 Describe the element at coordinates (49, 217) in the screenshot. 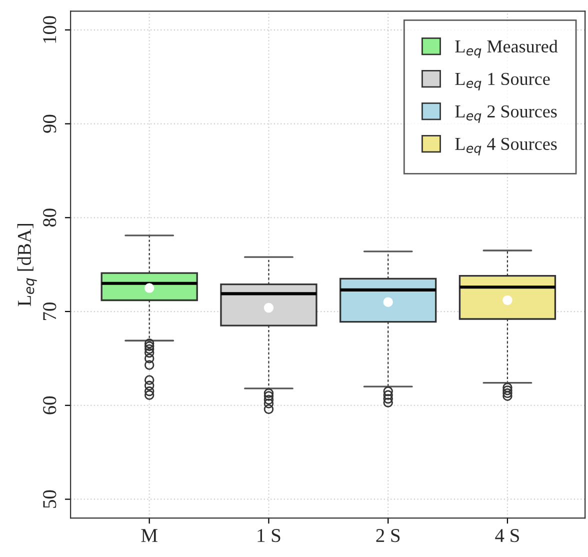

I see `y-tick-label: 80` at that location.